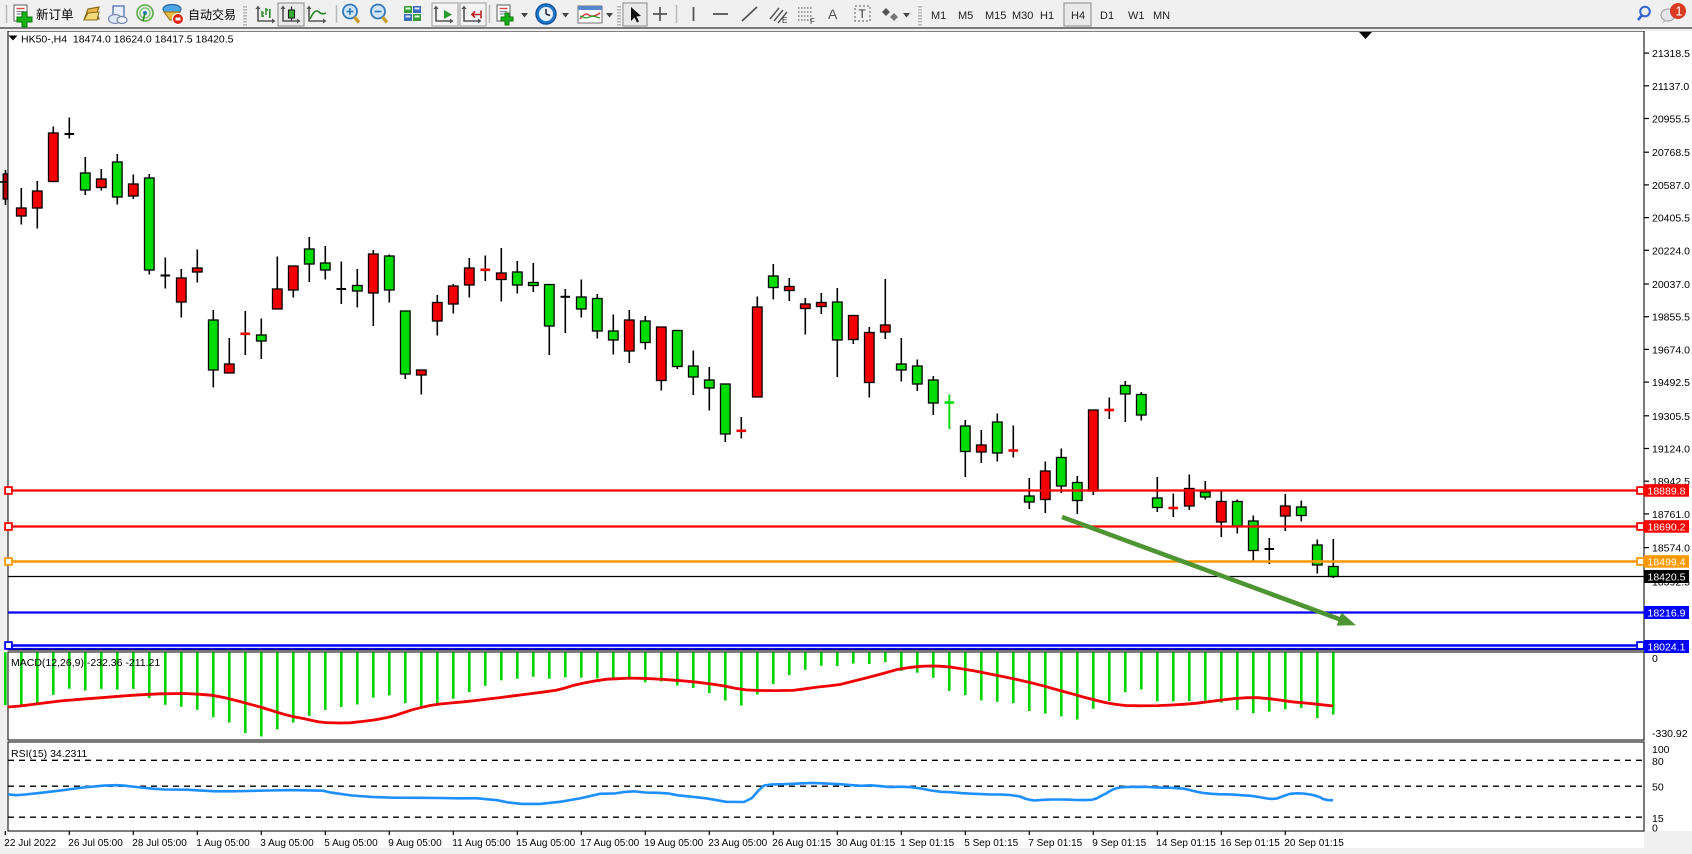 The image size is (1692, 854). I want to click on svg-text: 16 Sep 01:15, so click(1250, 843).